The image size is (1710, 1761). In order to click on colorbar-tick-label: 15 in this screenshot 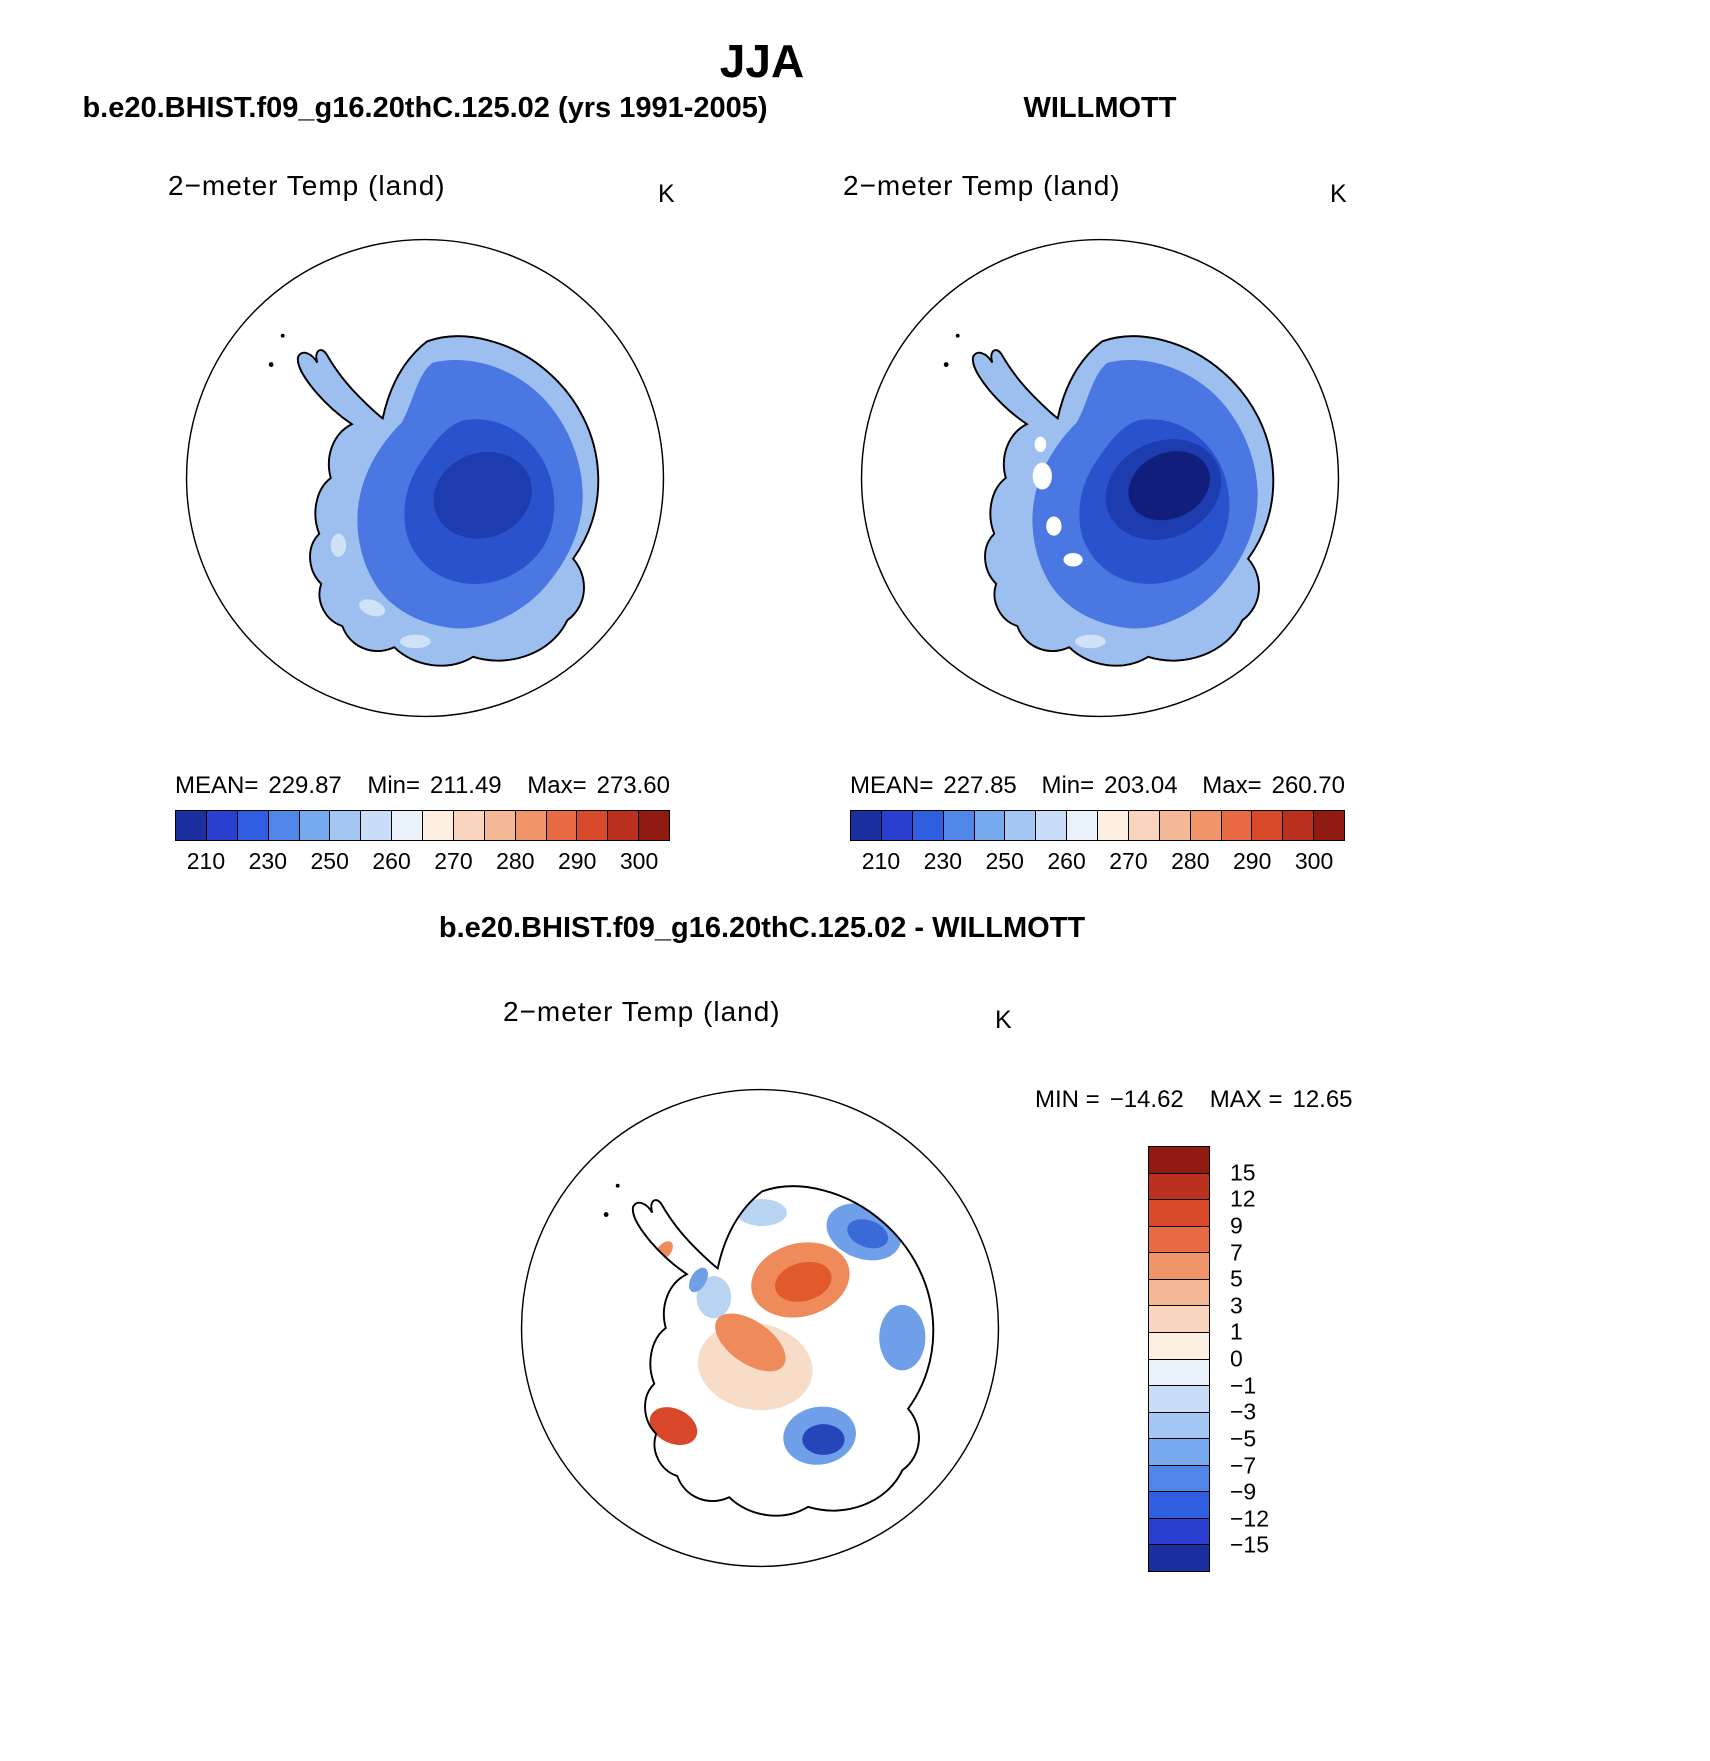, I will do `click(1243, 1172)`.